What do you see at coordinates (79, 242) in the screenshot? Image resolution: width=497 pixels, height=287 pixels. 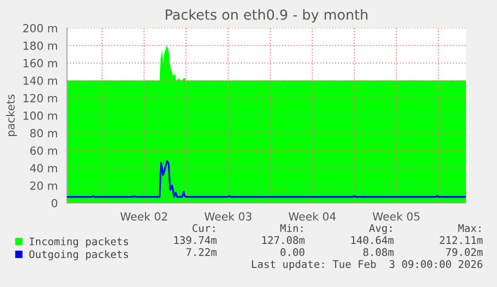 I see `legend-label: Incoming packets` at bounding box center [79, 242].